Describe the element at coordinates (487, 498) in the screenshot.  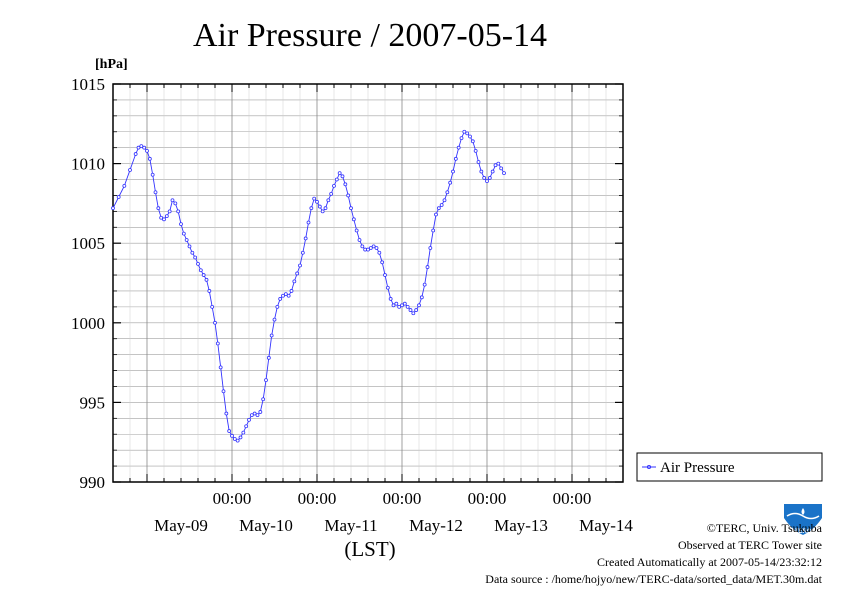
I see `x-time-label: 00:00` at that location.